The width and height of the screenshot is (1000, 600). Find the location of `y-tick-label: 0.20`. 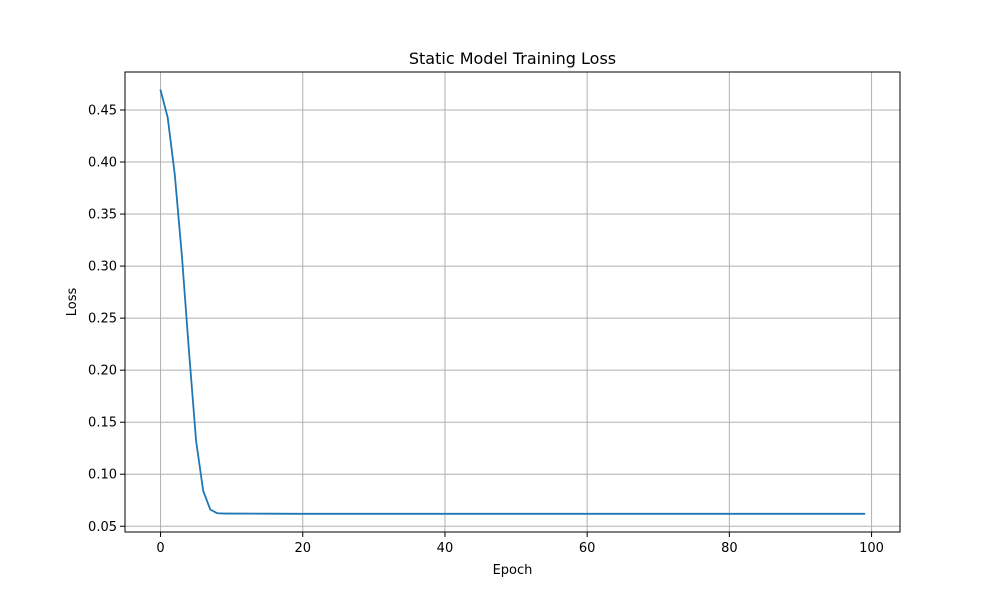

y-tick-label: 0.20 is located at coordinates (102, 371).